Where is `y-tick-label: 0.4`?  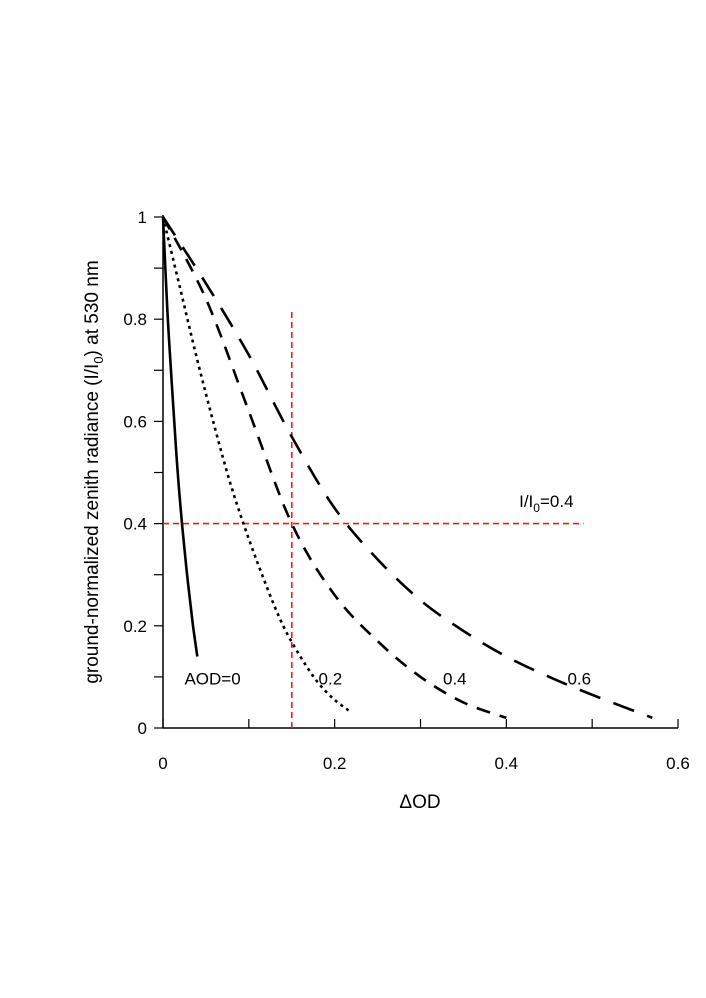
y-tick-label: 0.4 is located at coordinates (135, 524).